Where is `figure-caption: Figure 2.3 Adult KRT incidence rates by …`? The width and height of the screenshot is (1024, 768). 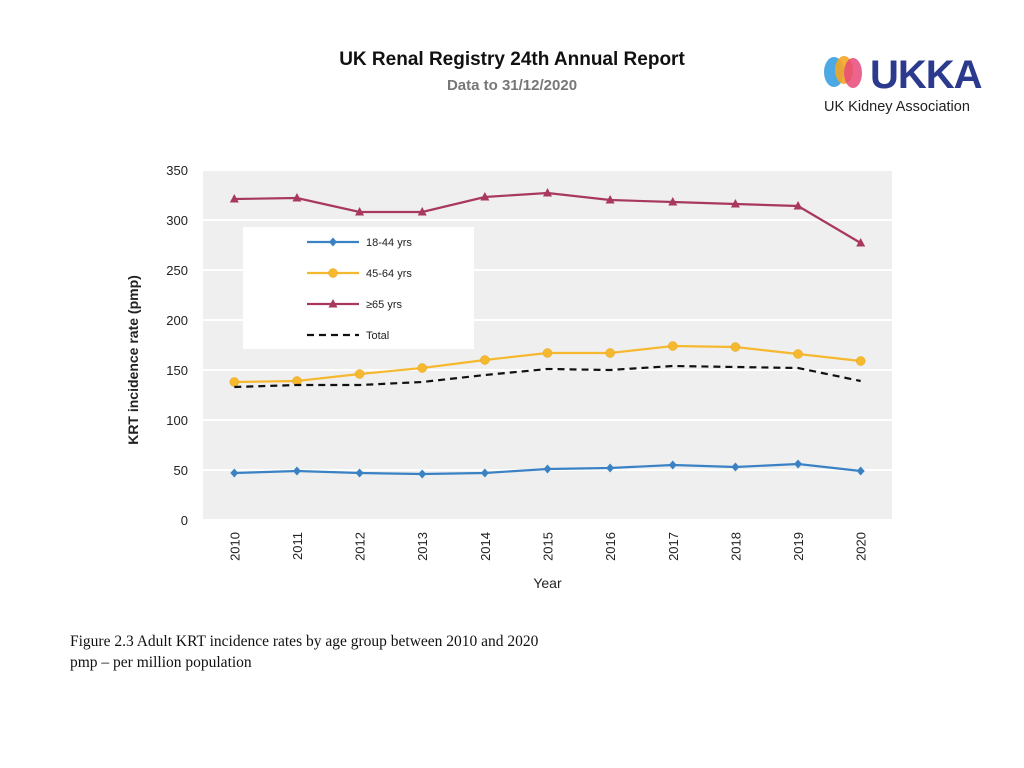 figure-caption: Figure 2.3 Adult KRT incidence rates by … is located at coordinates (304, 652).